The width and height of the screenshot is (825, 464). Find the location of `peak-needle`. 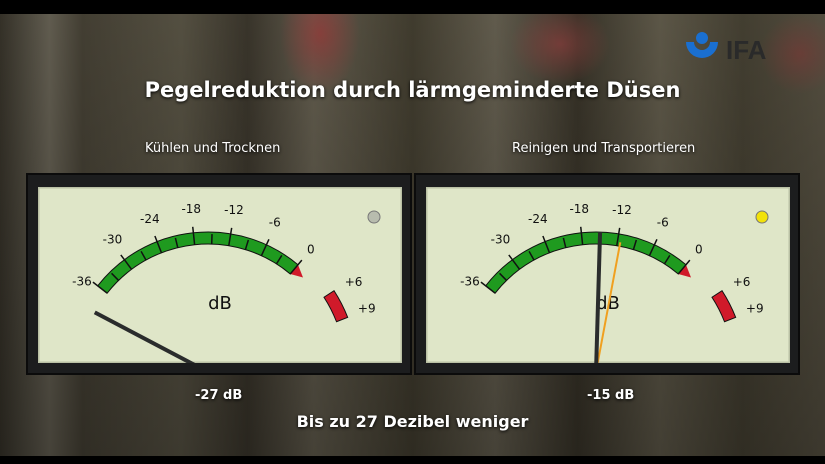

peak-needle is located at coordinates (609, 302).